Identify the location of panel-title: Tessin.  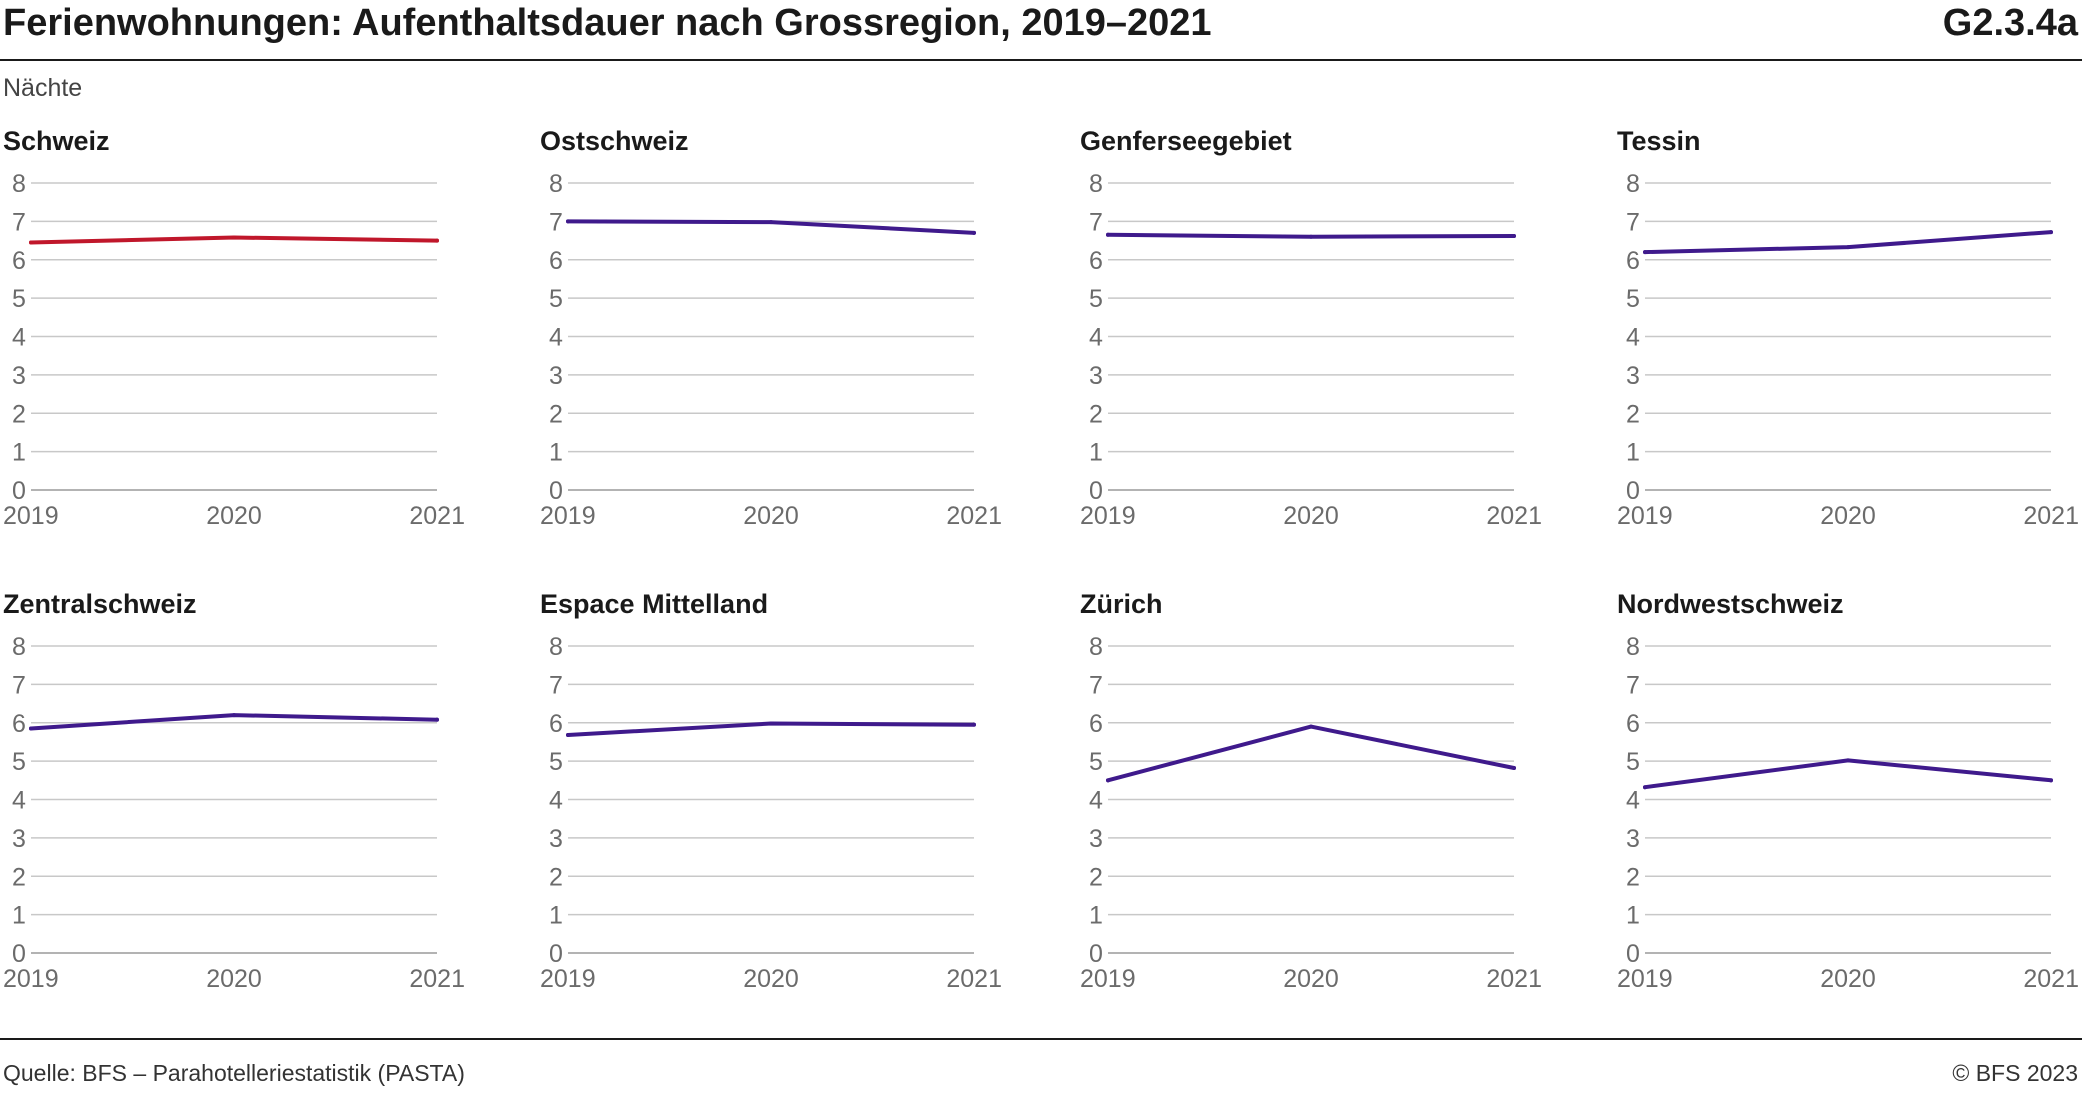
(1659, 141).